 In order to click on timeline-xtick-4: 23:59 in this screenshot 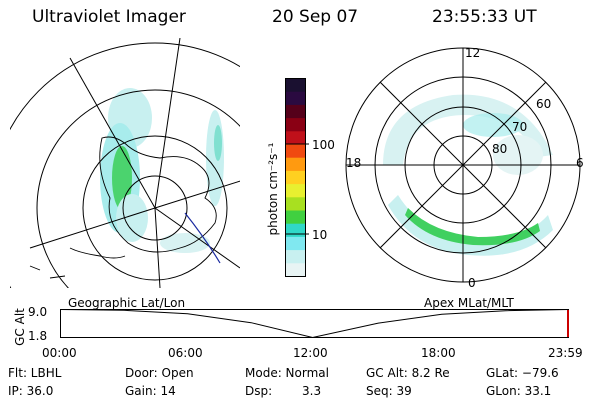, I will do `click(565, 353)`.